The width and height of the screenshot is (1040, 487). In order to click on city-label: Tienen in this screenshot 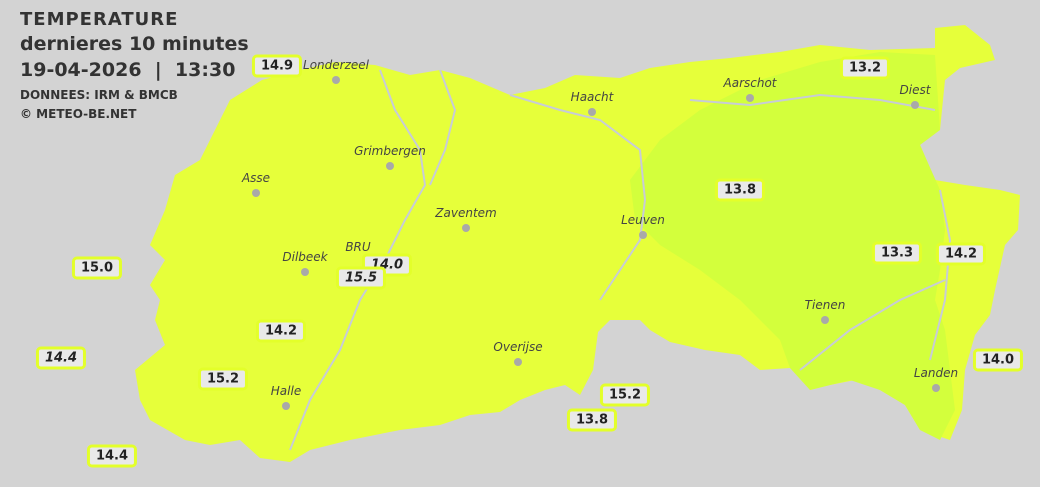, I will do `click(825, 305)`.